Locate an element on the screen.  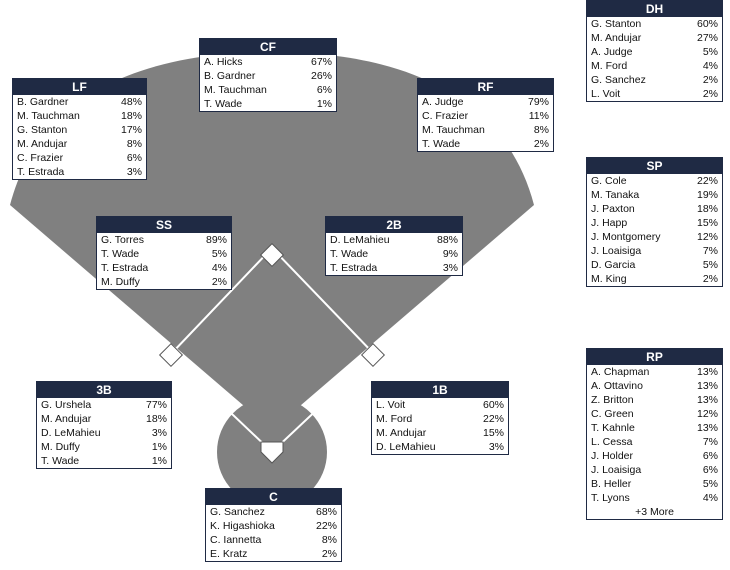
player-percent: 89% is located at coordinates (216, 240).